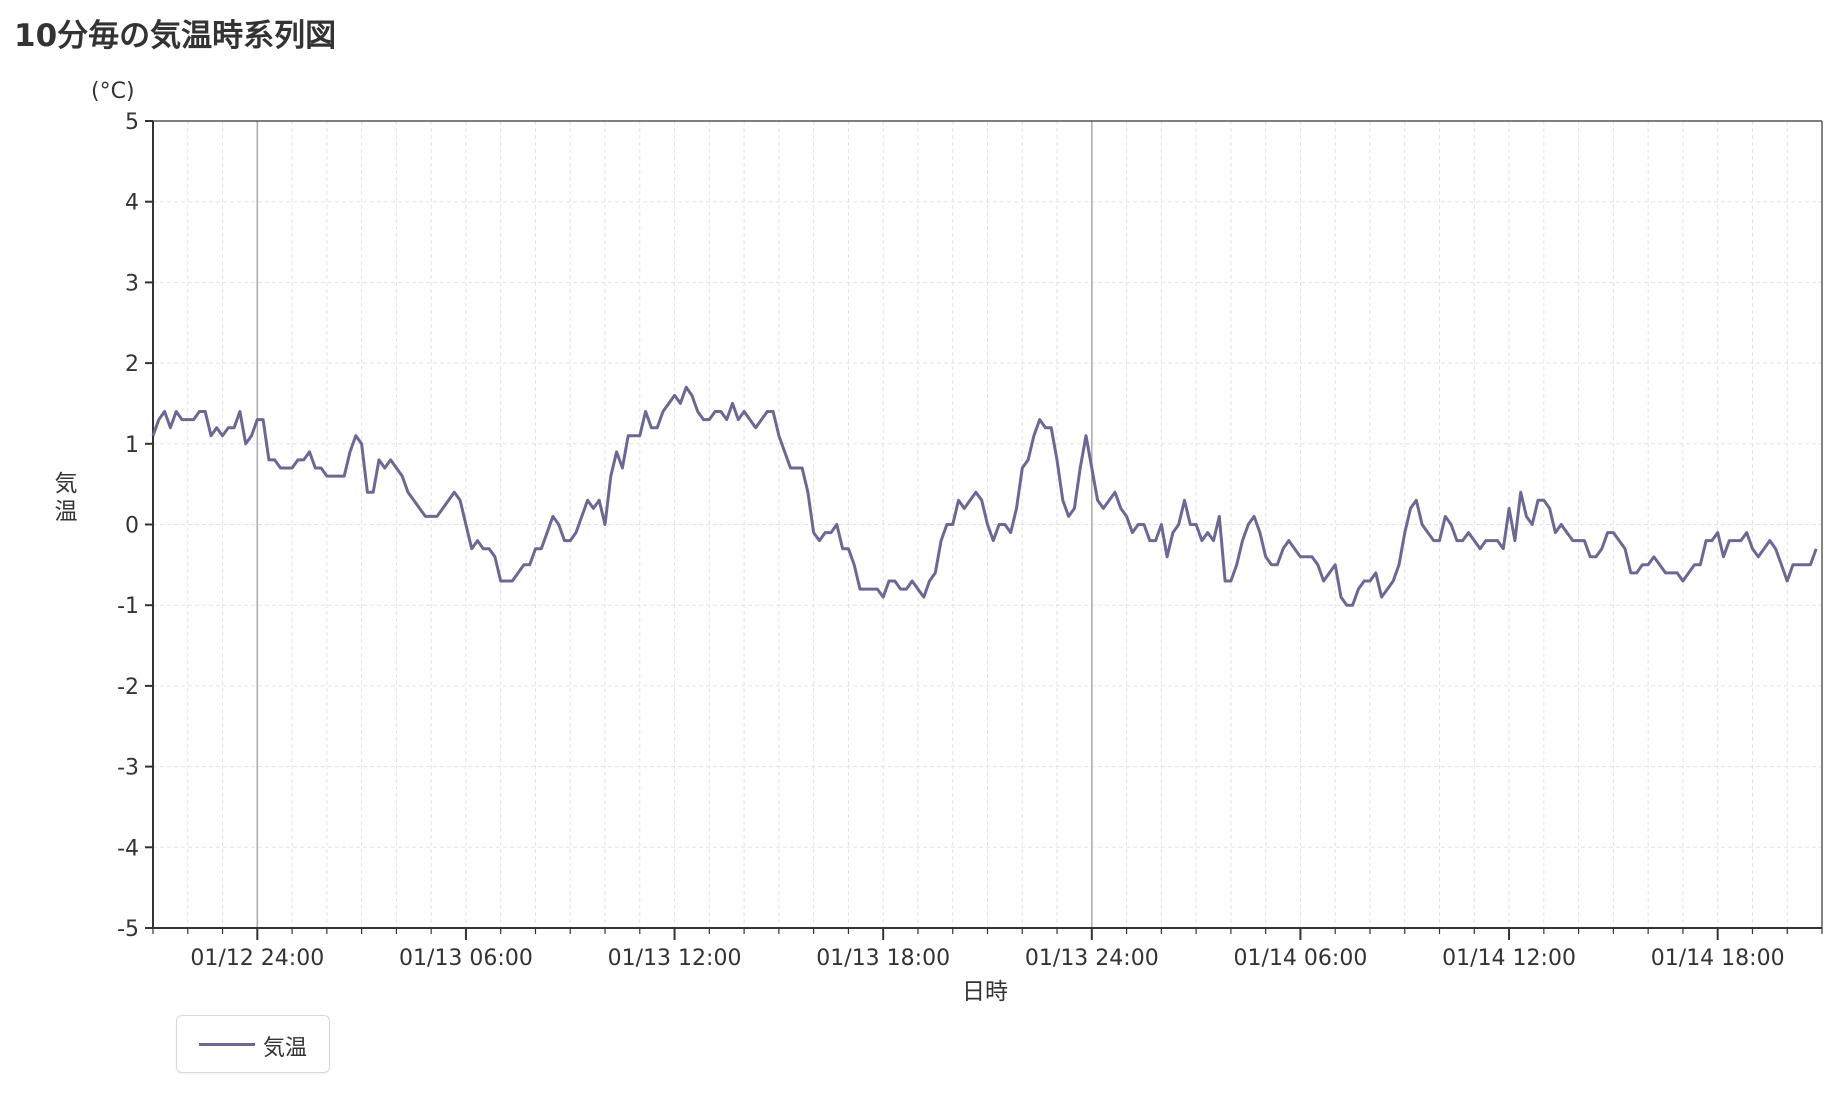 The image size is (1837, 1093). What do you see at coordinates (257, 958) in the screenshot?
I see `x-tick-label: 01/12 24:00` at bounding box center [257, 958].